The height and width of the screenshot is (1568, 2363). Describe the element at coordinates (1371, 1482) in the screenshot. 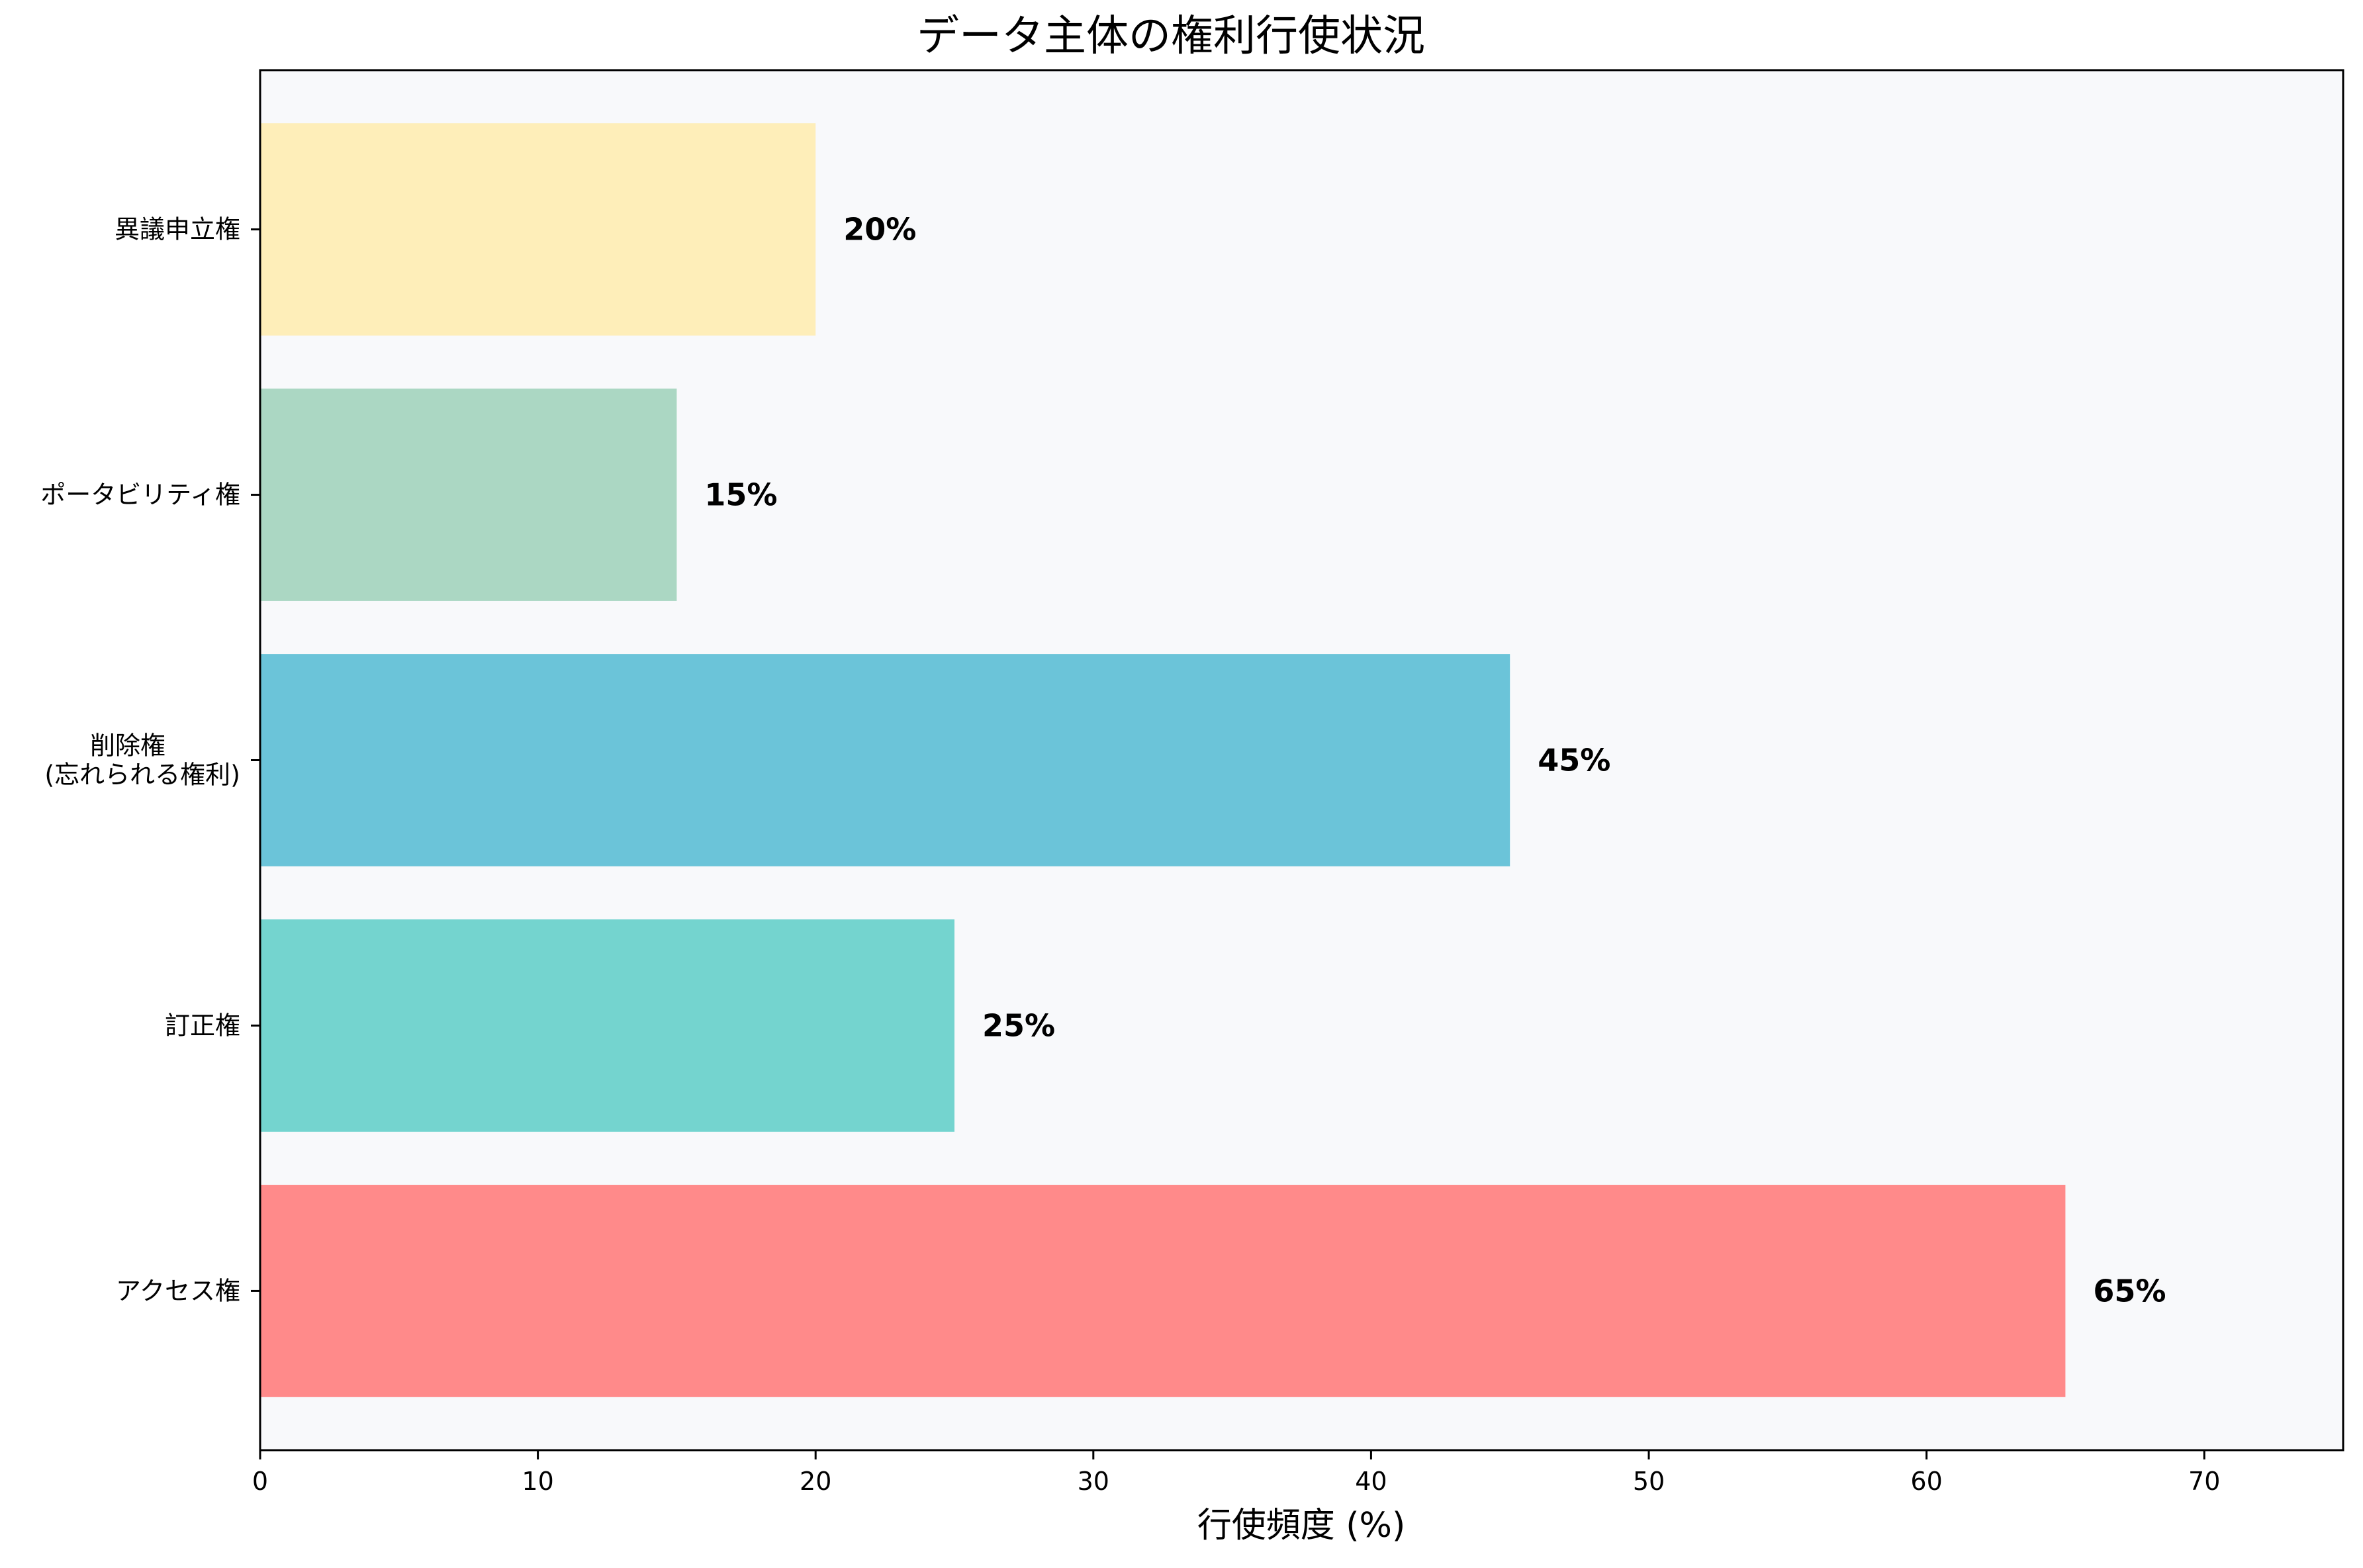

I see `x-tick-label: 40` at that location.